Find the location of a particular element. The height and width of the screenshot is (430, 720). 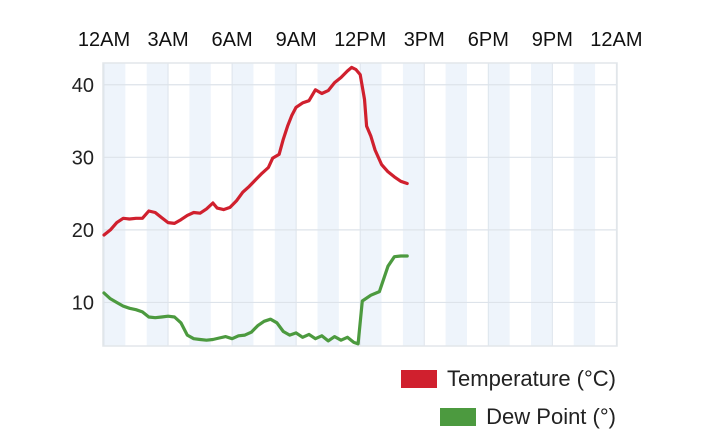

temperature-legend-label: Temperature (°C) is located at coordinates (531, 378).